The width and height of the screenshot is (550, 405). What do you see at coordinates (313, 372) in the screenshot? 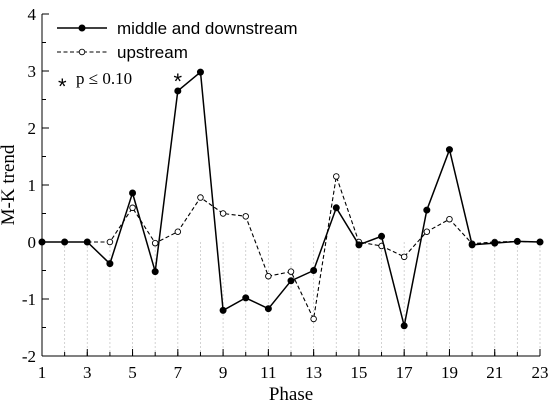
I see `x-tick-label: 13` at bounding box center [313, 372].